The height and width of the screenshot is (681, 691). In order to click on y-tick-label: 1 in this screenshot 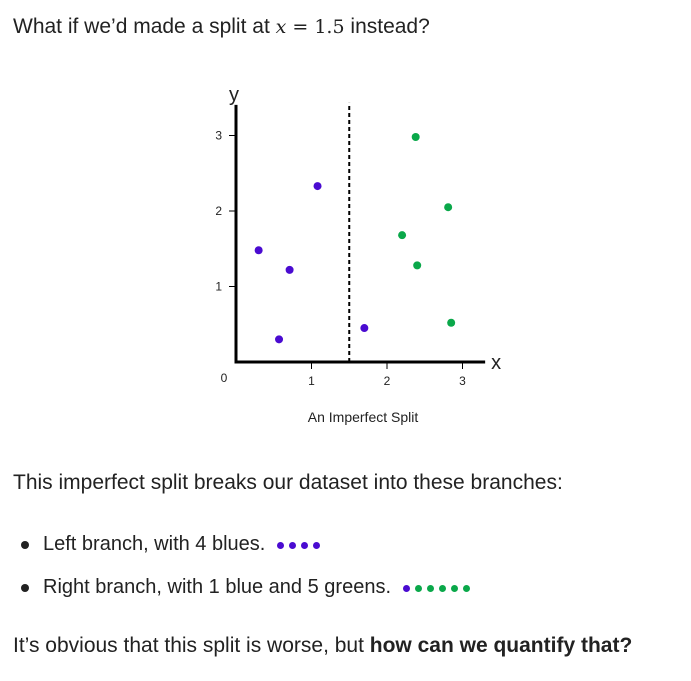, I will do `click(218, 287)`.